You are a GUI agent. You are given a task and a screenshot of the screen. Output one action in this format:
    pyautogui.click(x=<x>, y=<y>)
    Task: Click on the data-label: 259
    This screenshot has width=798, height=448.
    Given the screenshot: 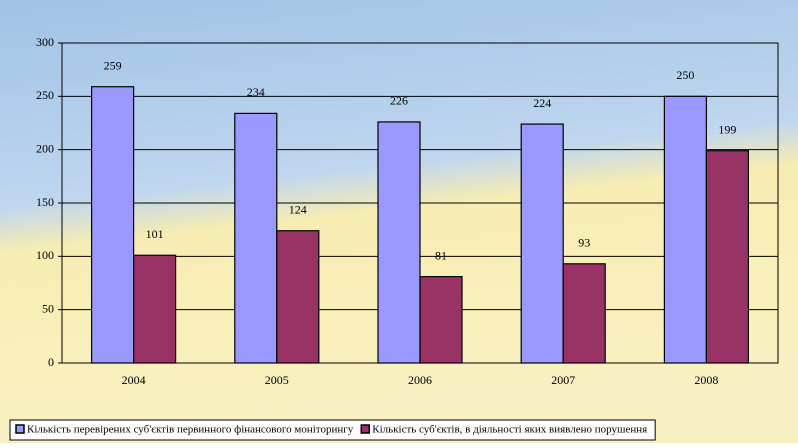 What is the action you would take?
    pyautogui.click(x=113, y=65)
    